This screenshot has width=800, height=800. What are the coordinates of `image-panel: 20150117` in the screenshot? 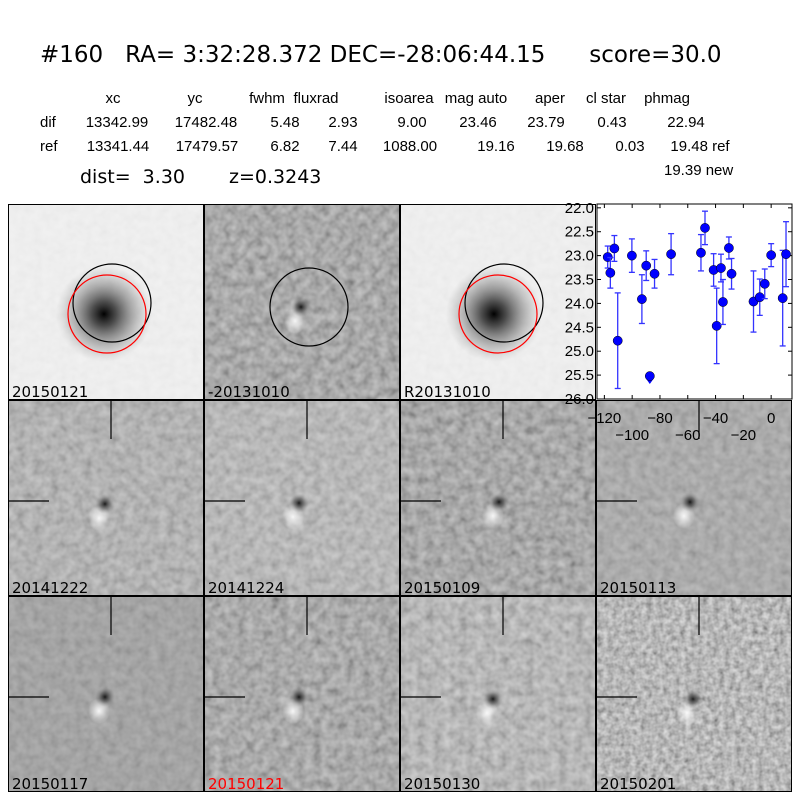 It's located at (106, 694).